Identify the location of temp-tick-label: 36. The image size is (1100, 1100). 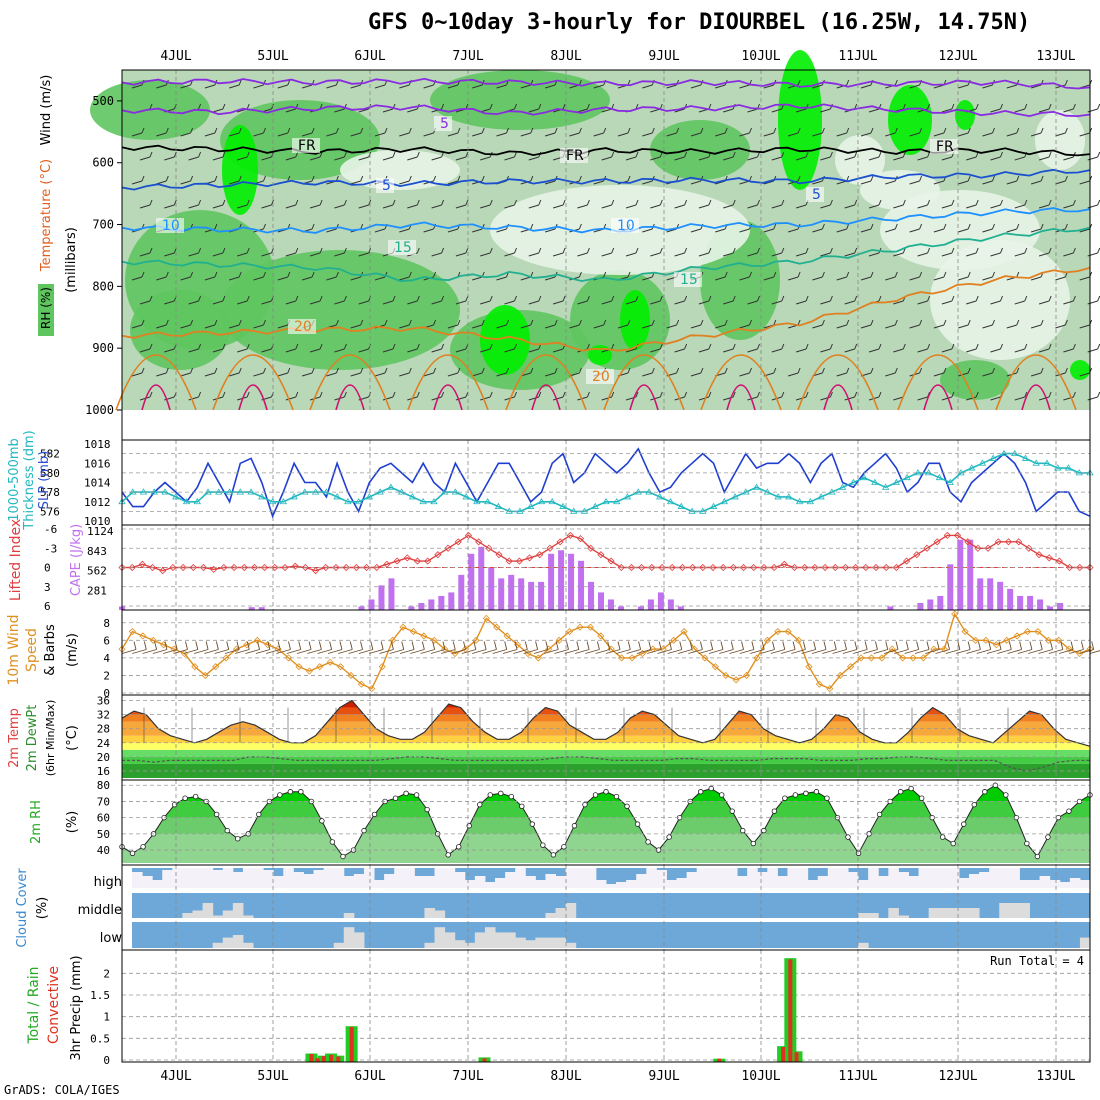
(103, 701).